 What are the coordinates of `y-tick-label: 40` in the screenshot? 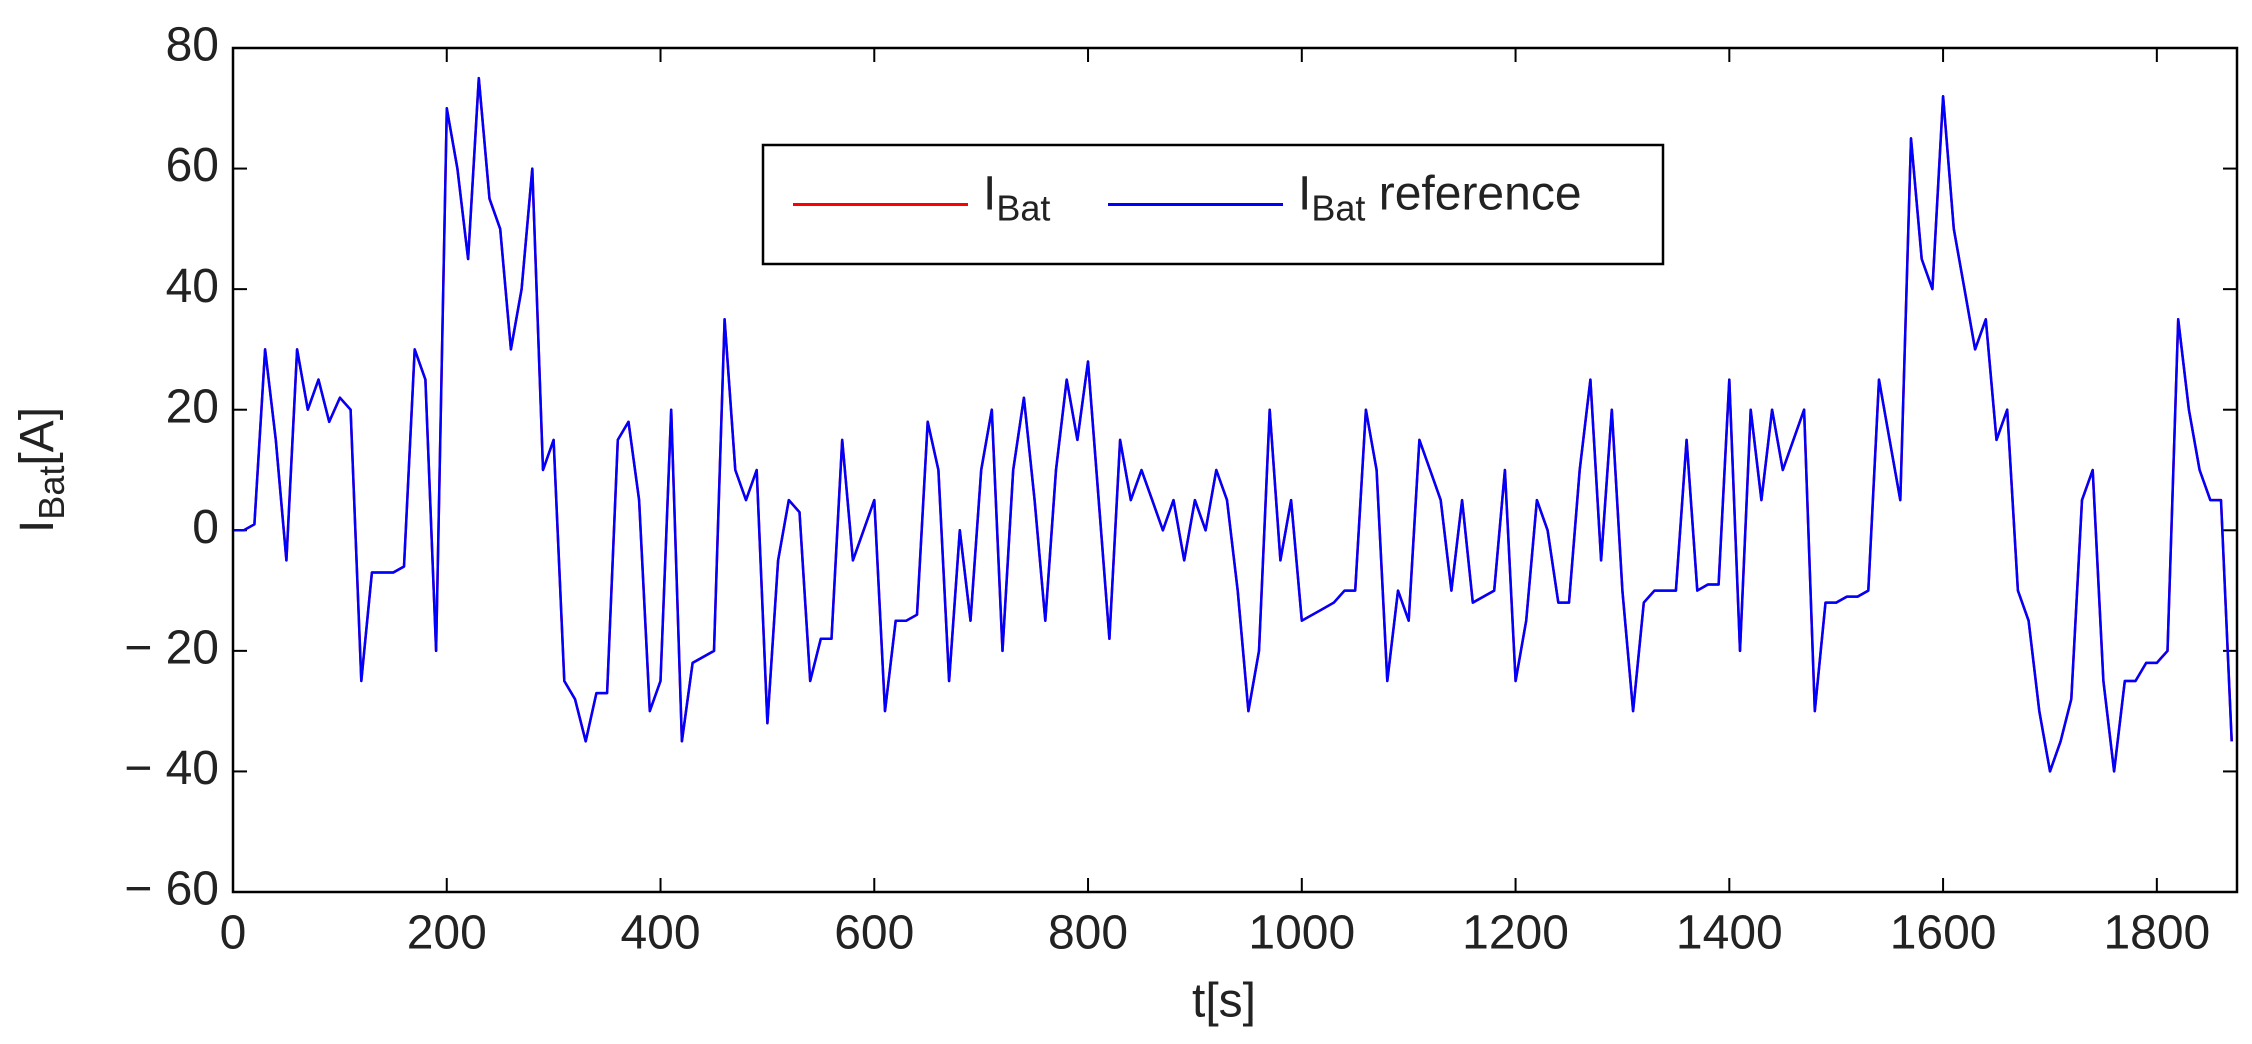 It's located at (192, 286).